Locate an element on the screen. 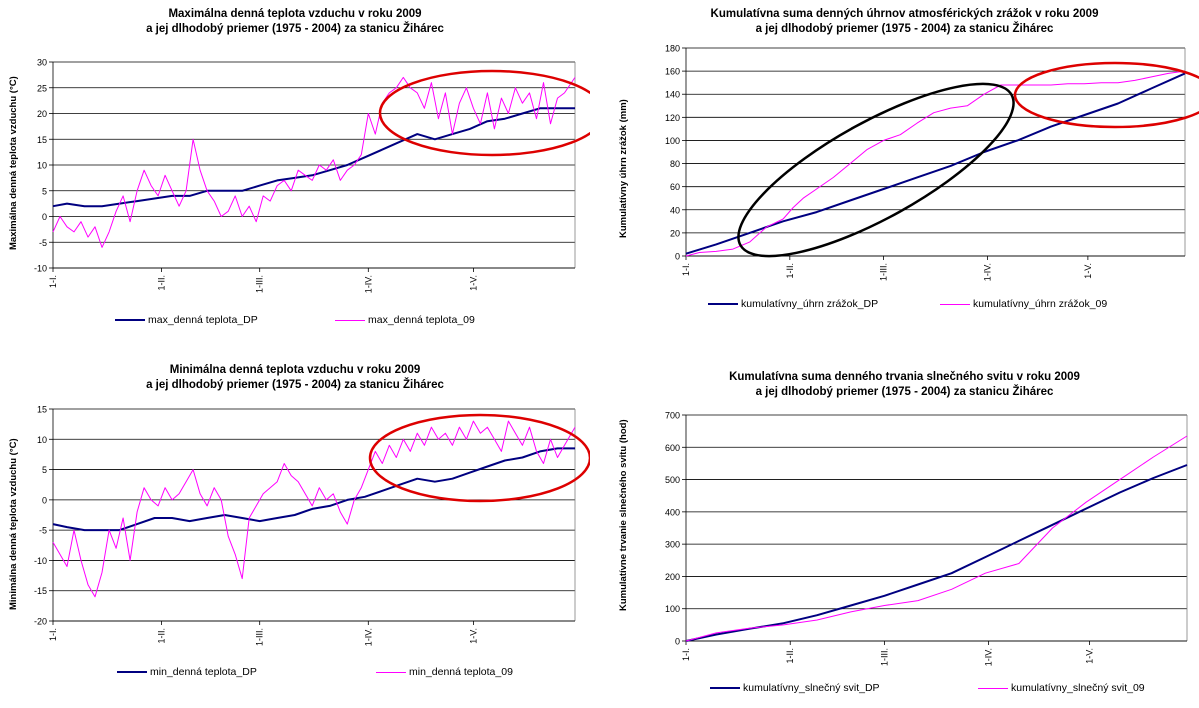 This screenshot has width=1199, height=708. y-tick-label: 600 is located at coordinates (672, 448).